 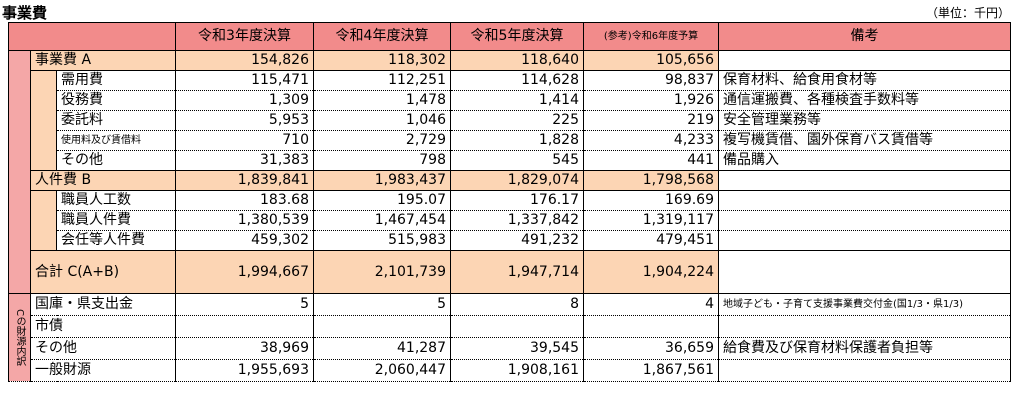 What do you see at coordinates (244, 272) in the screenshot?
I see `value: 1,994,667` at bounding box center [244, 272].